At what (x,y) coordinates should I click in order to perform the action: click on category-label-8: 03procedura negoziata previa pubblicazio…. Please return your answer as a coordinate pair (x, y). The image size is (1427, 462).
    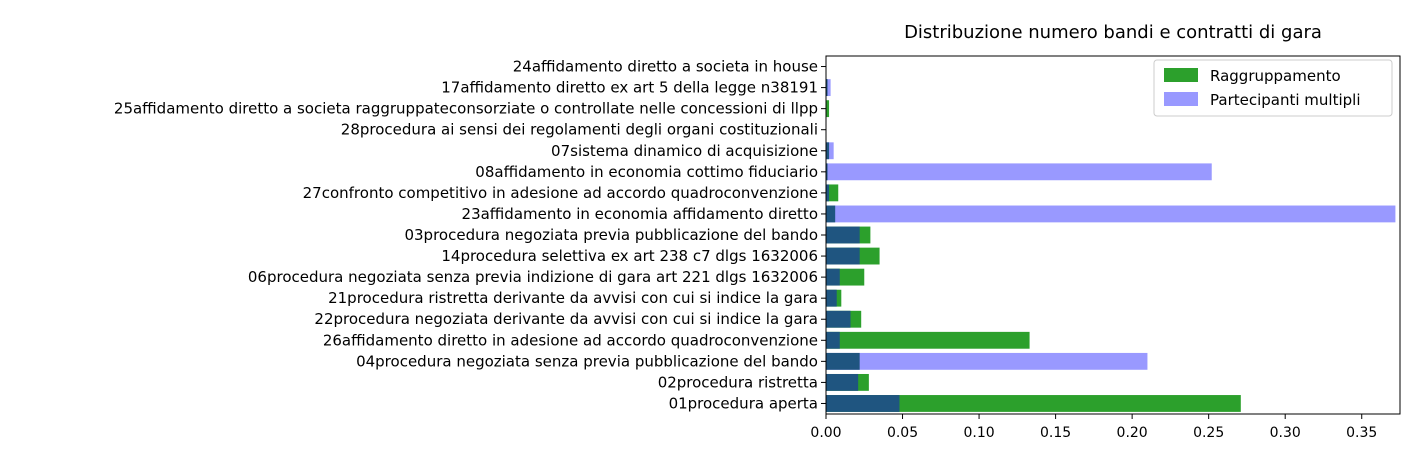
    Looking at the image, I should click on (611, 235).